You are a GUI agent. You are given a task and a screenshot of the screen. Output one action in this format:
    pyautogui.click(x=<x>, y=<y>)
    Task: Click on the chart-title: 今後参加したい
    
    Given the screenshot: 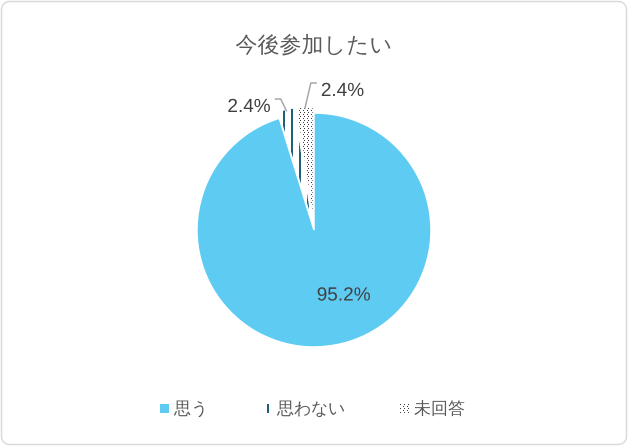 What is the action you would take?
    pyautogui.click(x=314, y=44)
    